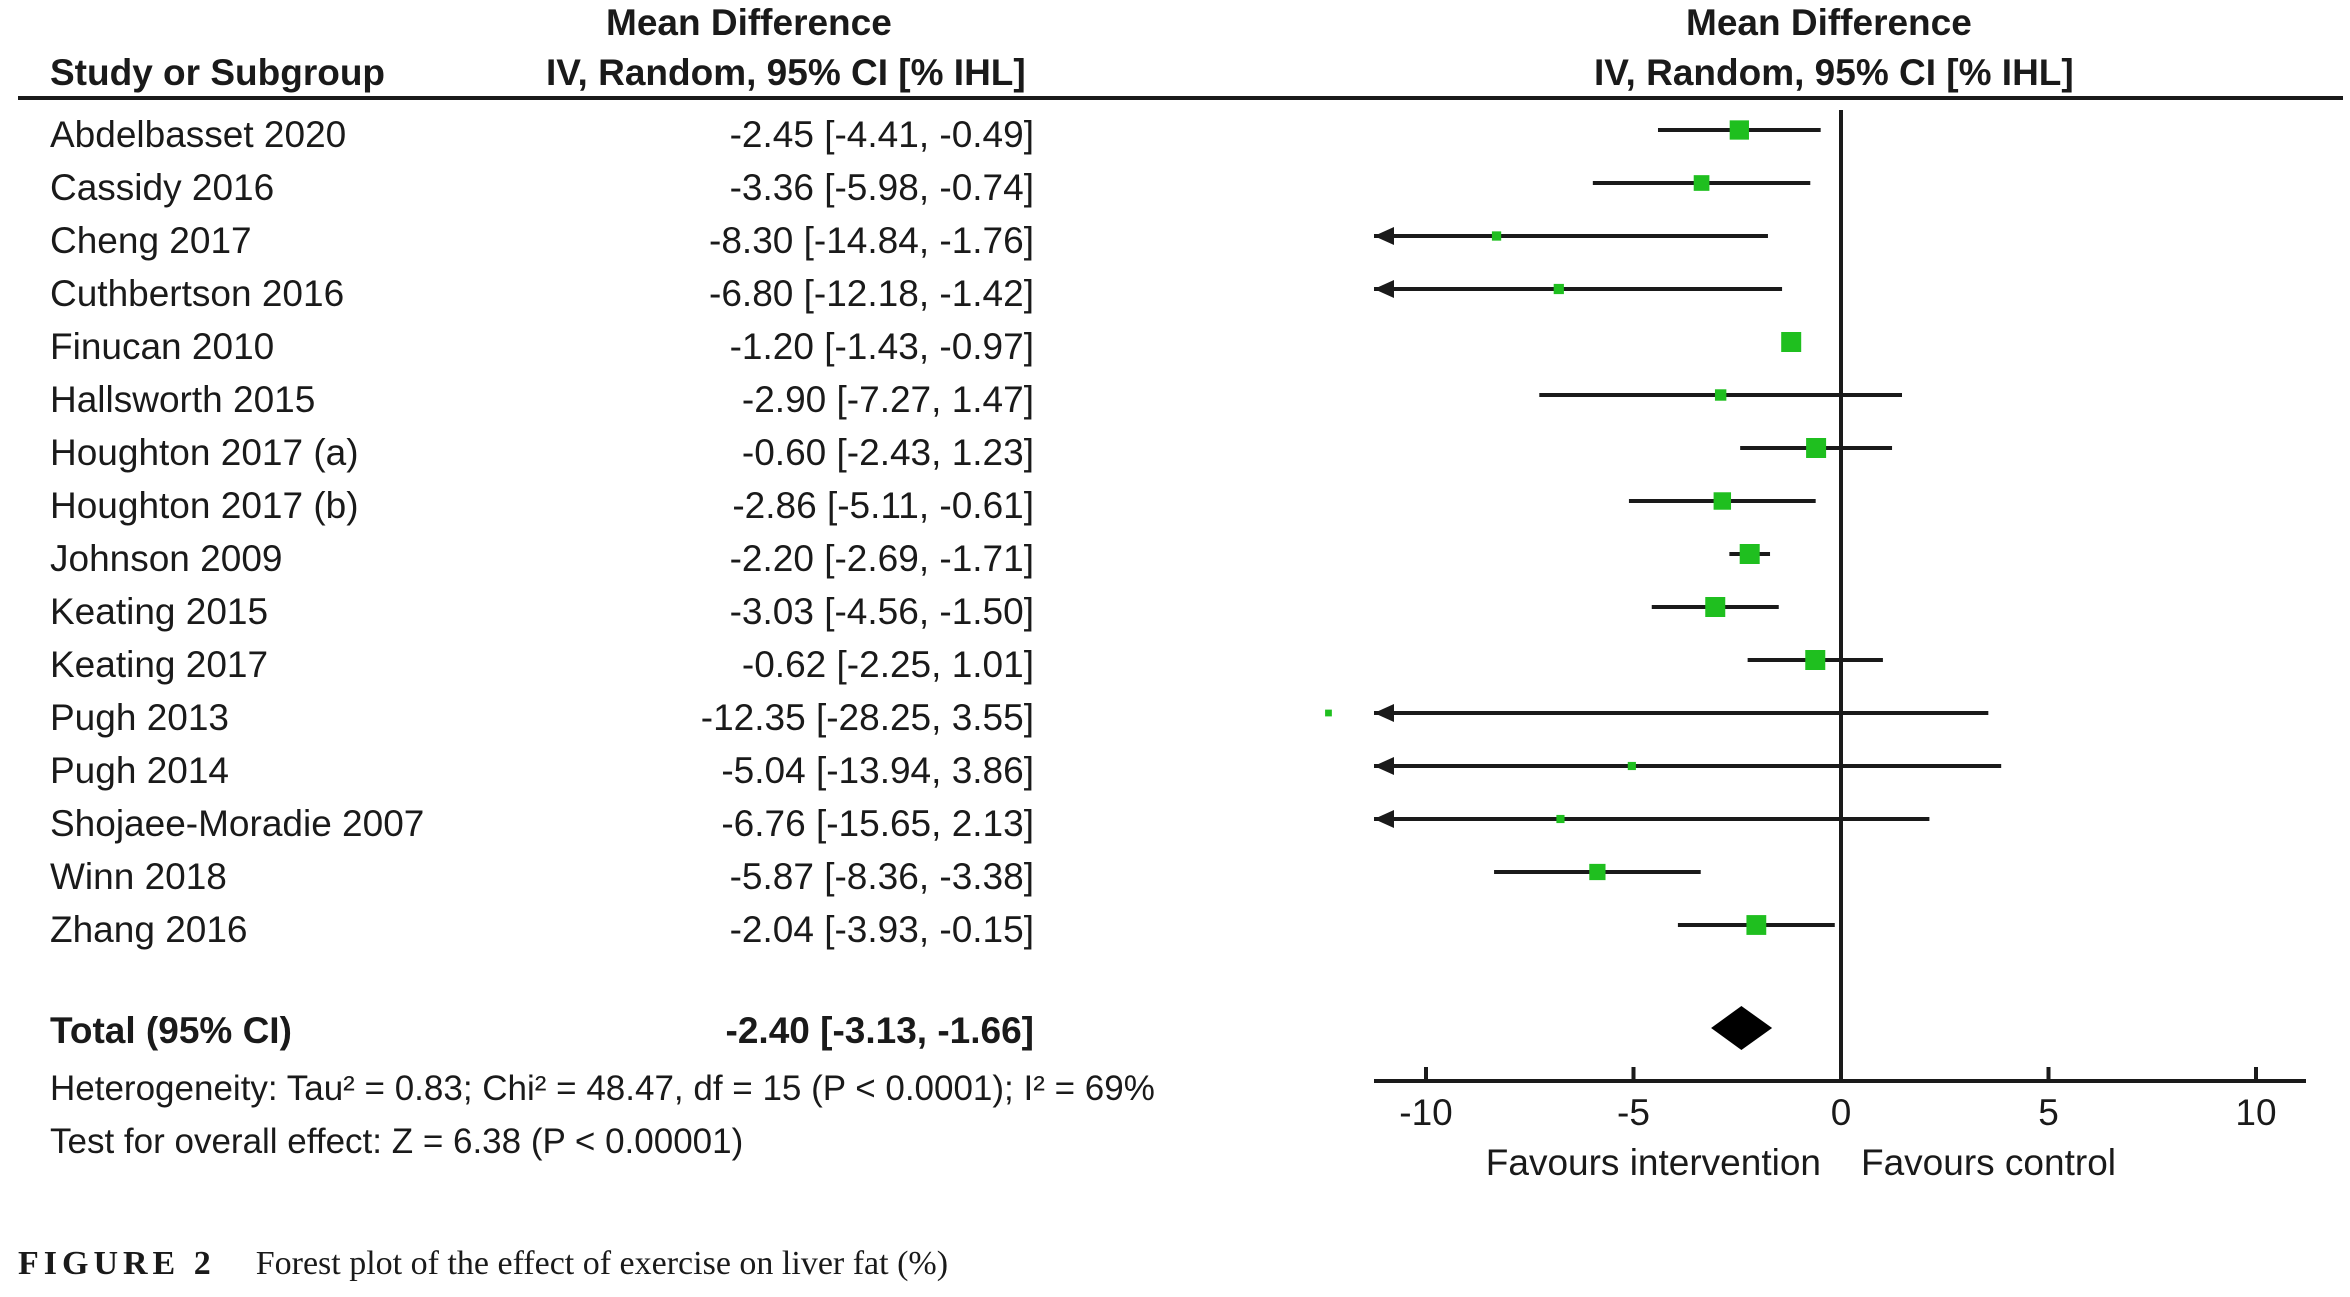 The width and height of the screenshot is (2350, 1297). Describe the element at coordinates (871, 293) in the screenshot. I see `study-ci-value: -6.80 [-12.18, -1.42]` at that location.